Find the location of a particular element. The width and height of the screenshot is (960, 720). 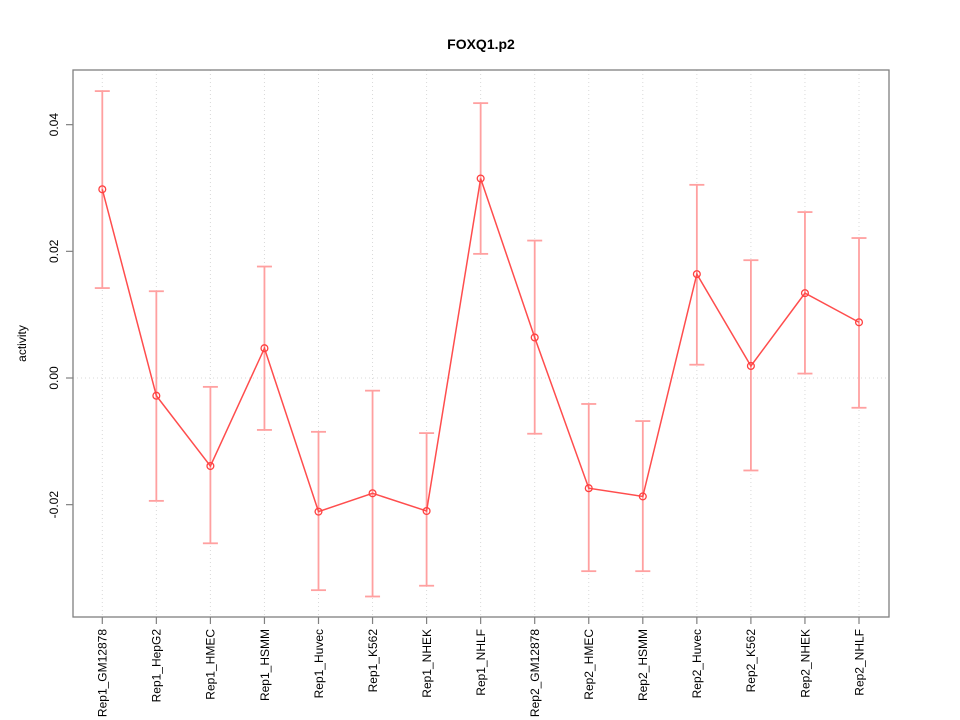

chart-title: FOXQ1.p2 is located at coordinates (481, 44).